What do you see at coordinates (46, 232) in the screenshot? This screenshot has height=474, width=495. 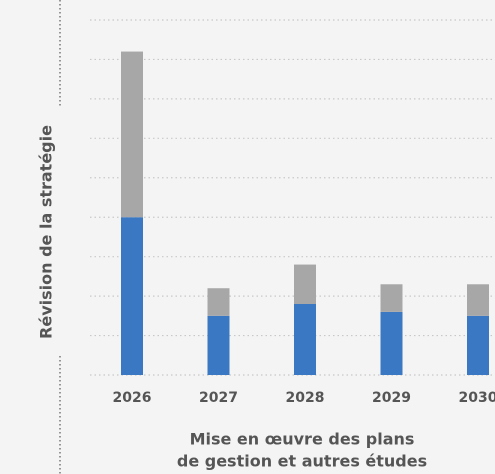 I see `y-axis-label: Révision de la stratégie` at bounding box center [46, 232].